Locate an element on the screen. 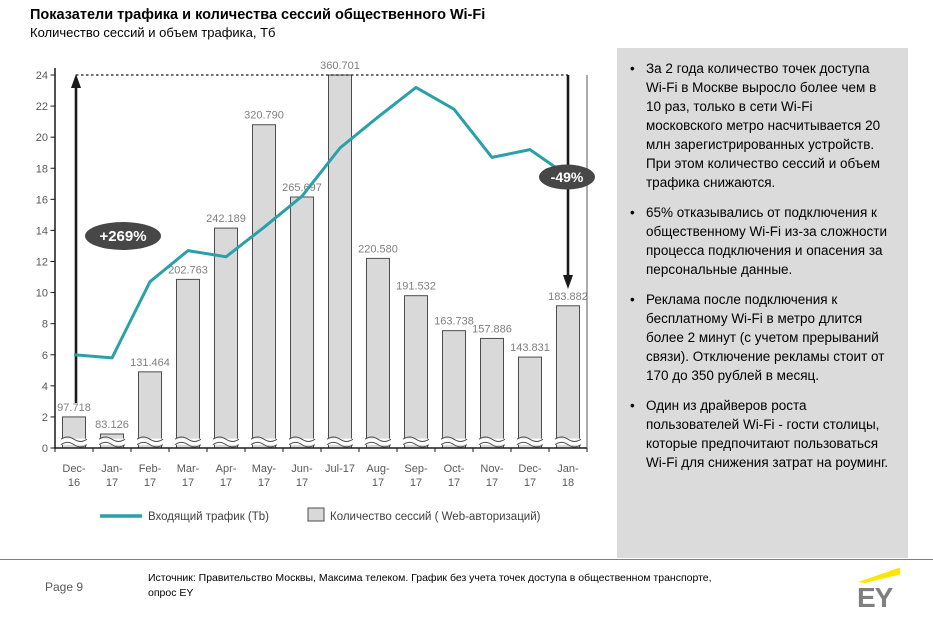 This screenshot has width=933, height=618. x-tick-label: Apr- is located at coordinates (226, 469).